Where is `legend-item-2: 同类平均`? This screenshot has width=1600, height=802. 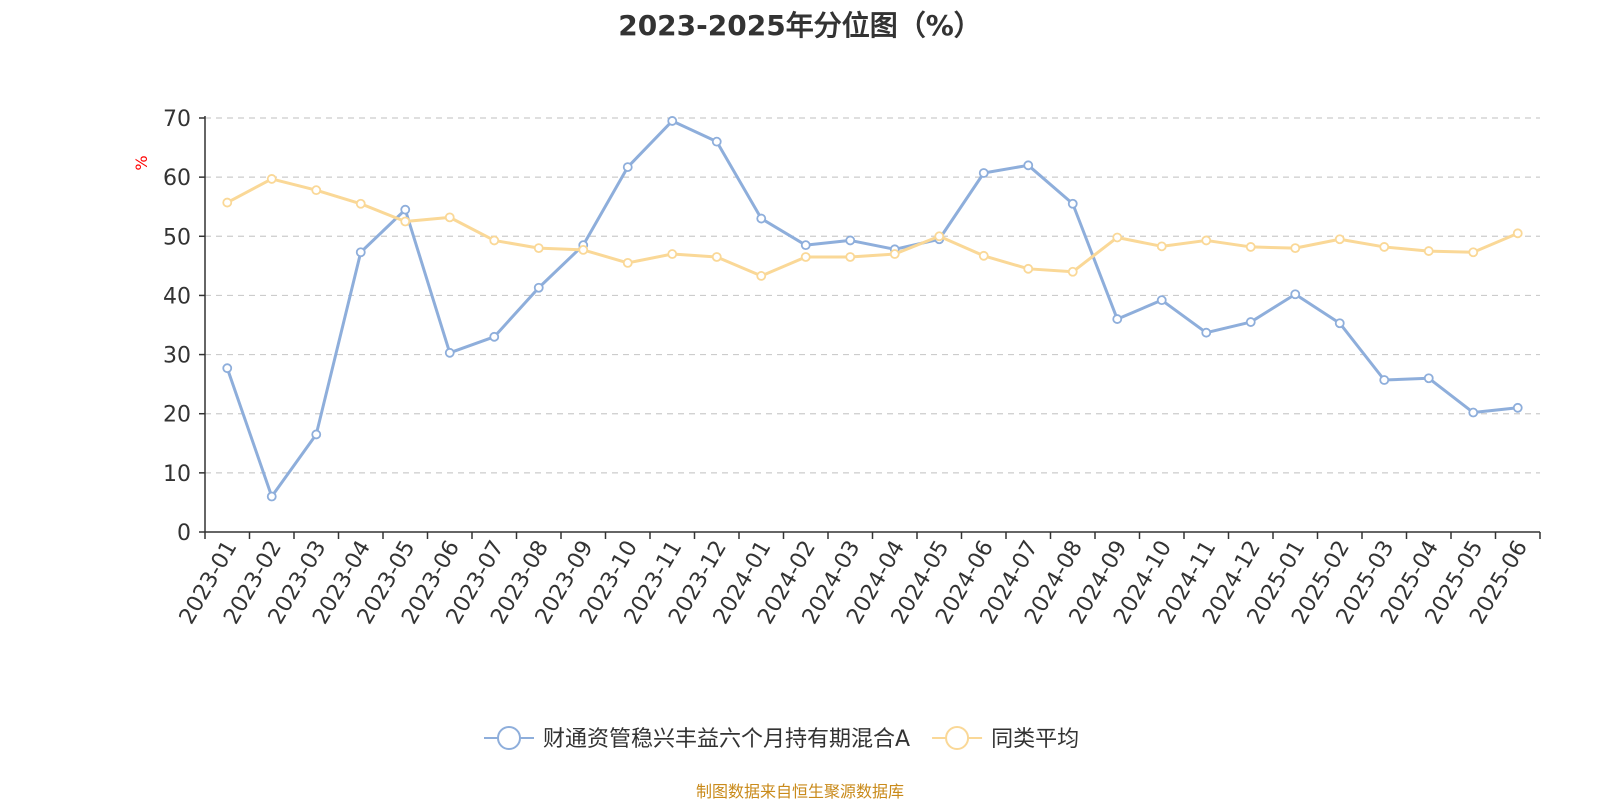 legend-item-2: 同类平均 is located at coordinates (1005, 739).